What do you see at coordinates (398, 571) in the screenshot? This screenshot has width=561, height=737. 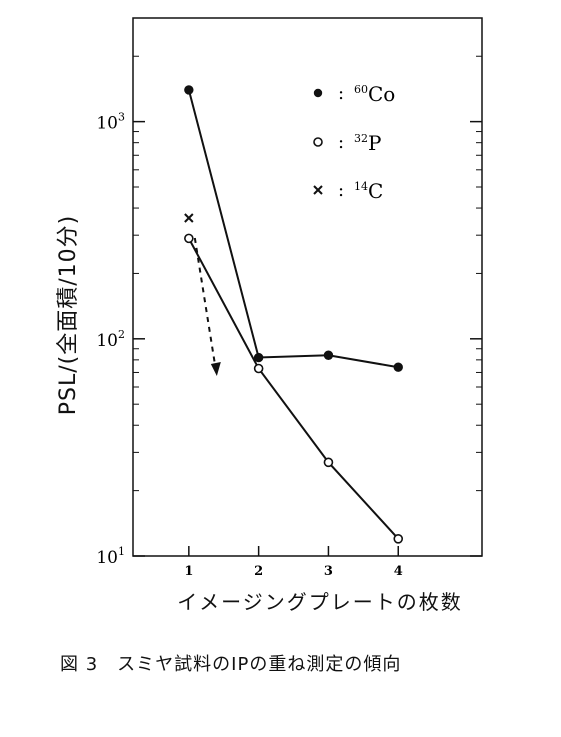 I see `x-tick-label: 4` at bounding box center [398, 571].